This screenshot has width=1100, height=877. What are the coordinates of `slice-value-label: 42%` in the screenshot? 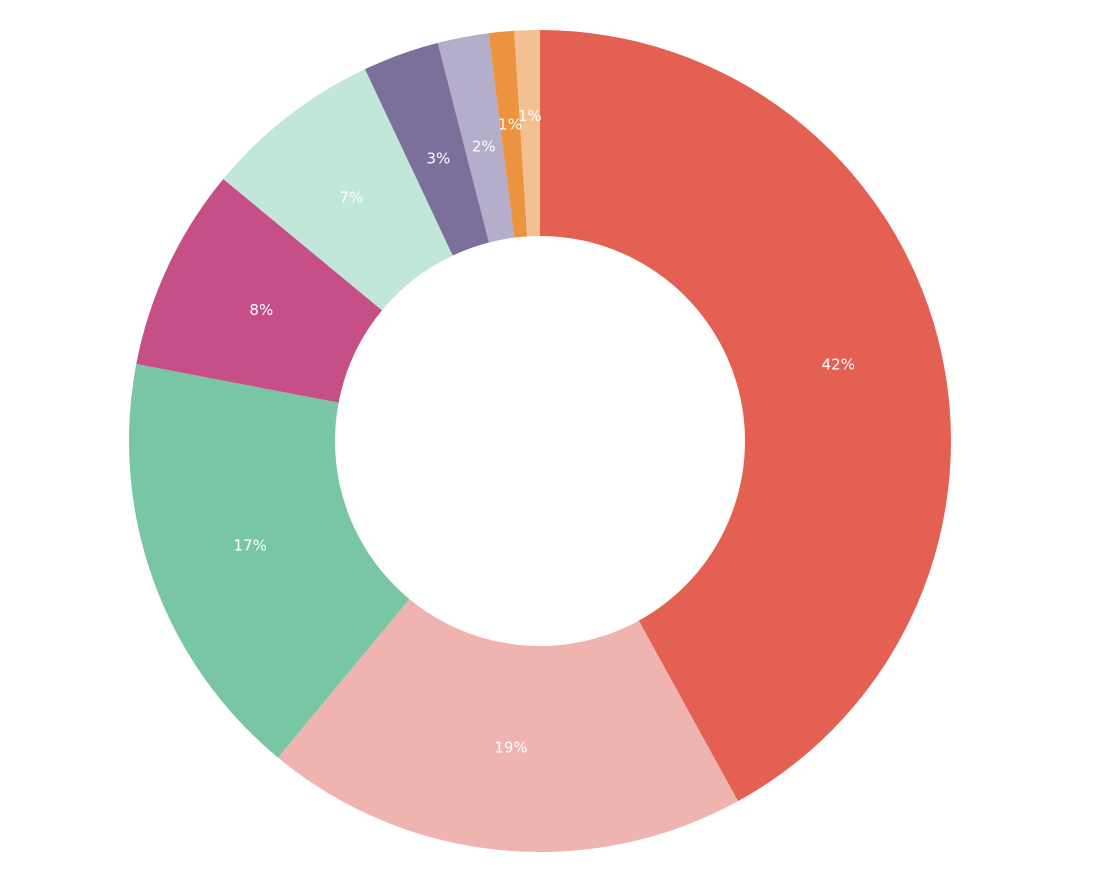 It's located at (838, 364).